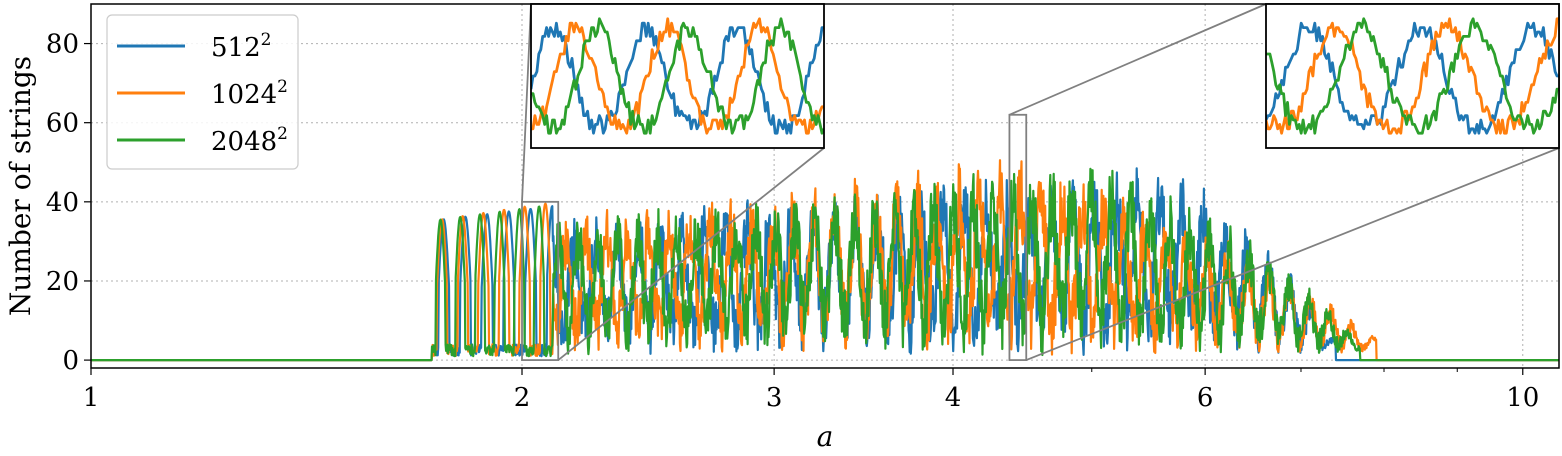  I want to click on y-tick-label: 80, so click(62, 45).